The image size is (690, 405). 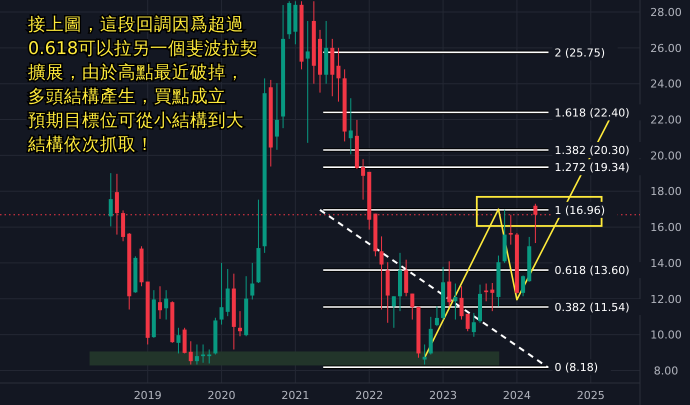 I want to click on ref-line-label: 1.382 (20.30), so click(x=592, y=151).